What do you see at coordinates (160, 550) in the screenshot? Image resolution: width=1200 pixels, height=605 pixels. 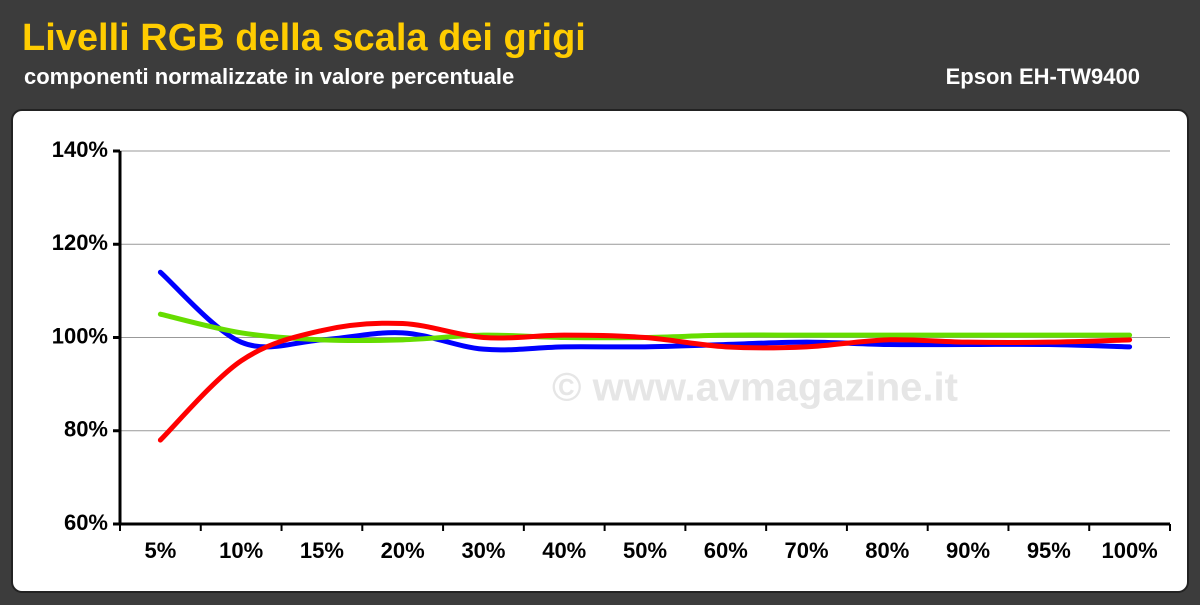 I see `x-tick-label: 5%` at bounding box center [160, 550].